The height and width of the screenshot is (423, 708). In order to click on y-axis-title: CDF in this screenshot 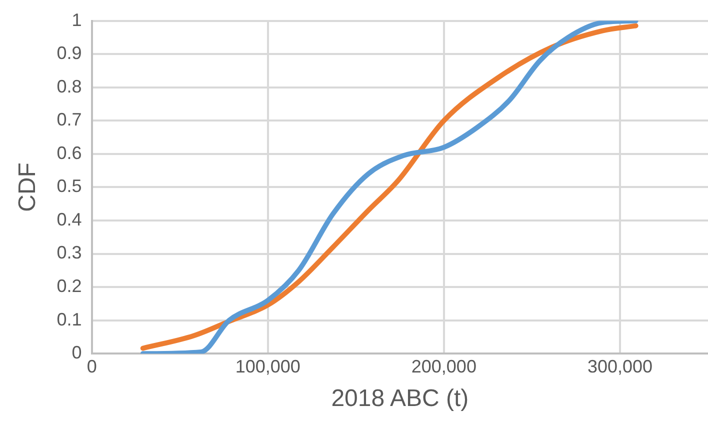, I will do `click(28, 187)`.